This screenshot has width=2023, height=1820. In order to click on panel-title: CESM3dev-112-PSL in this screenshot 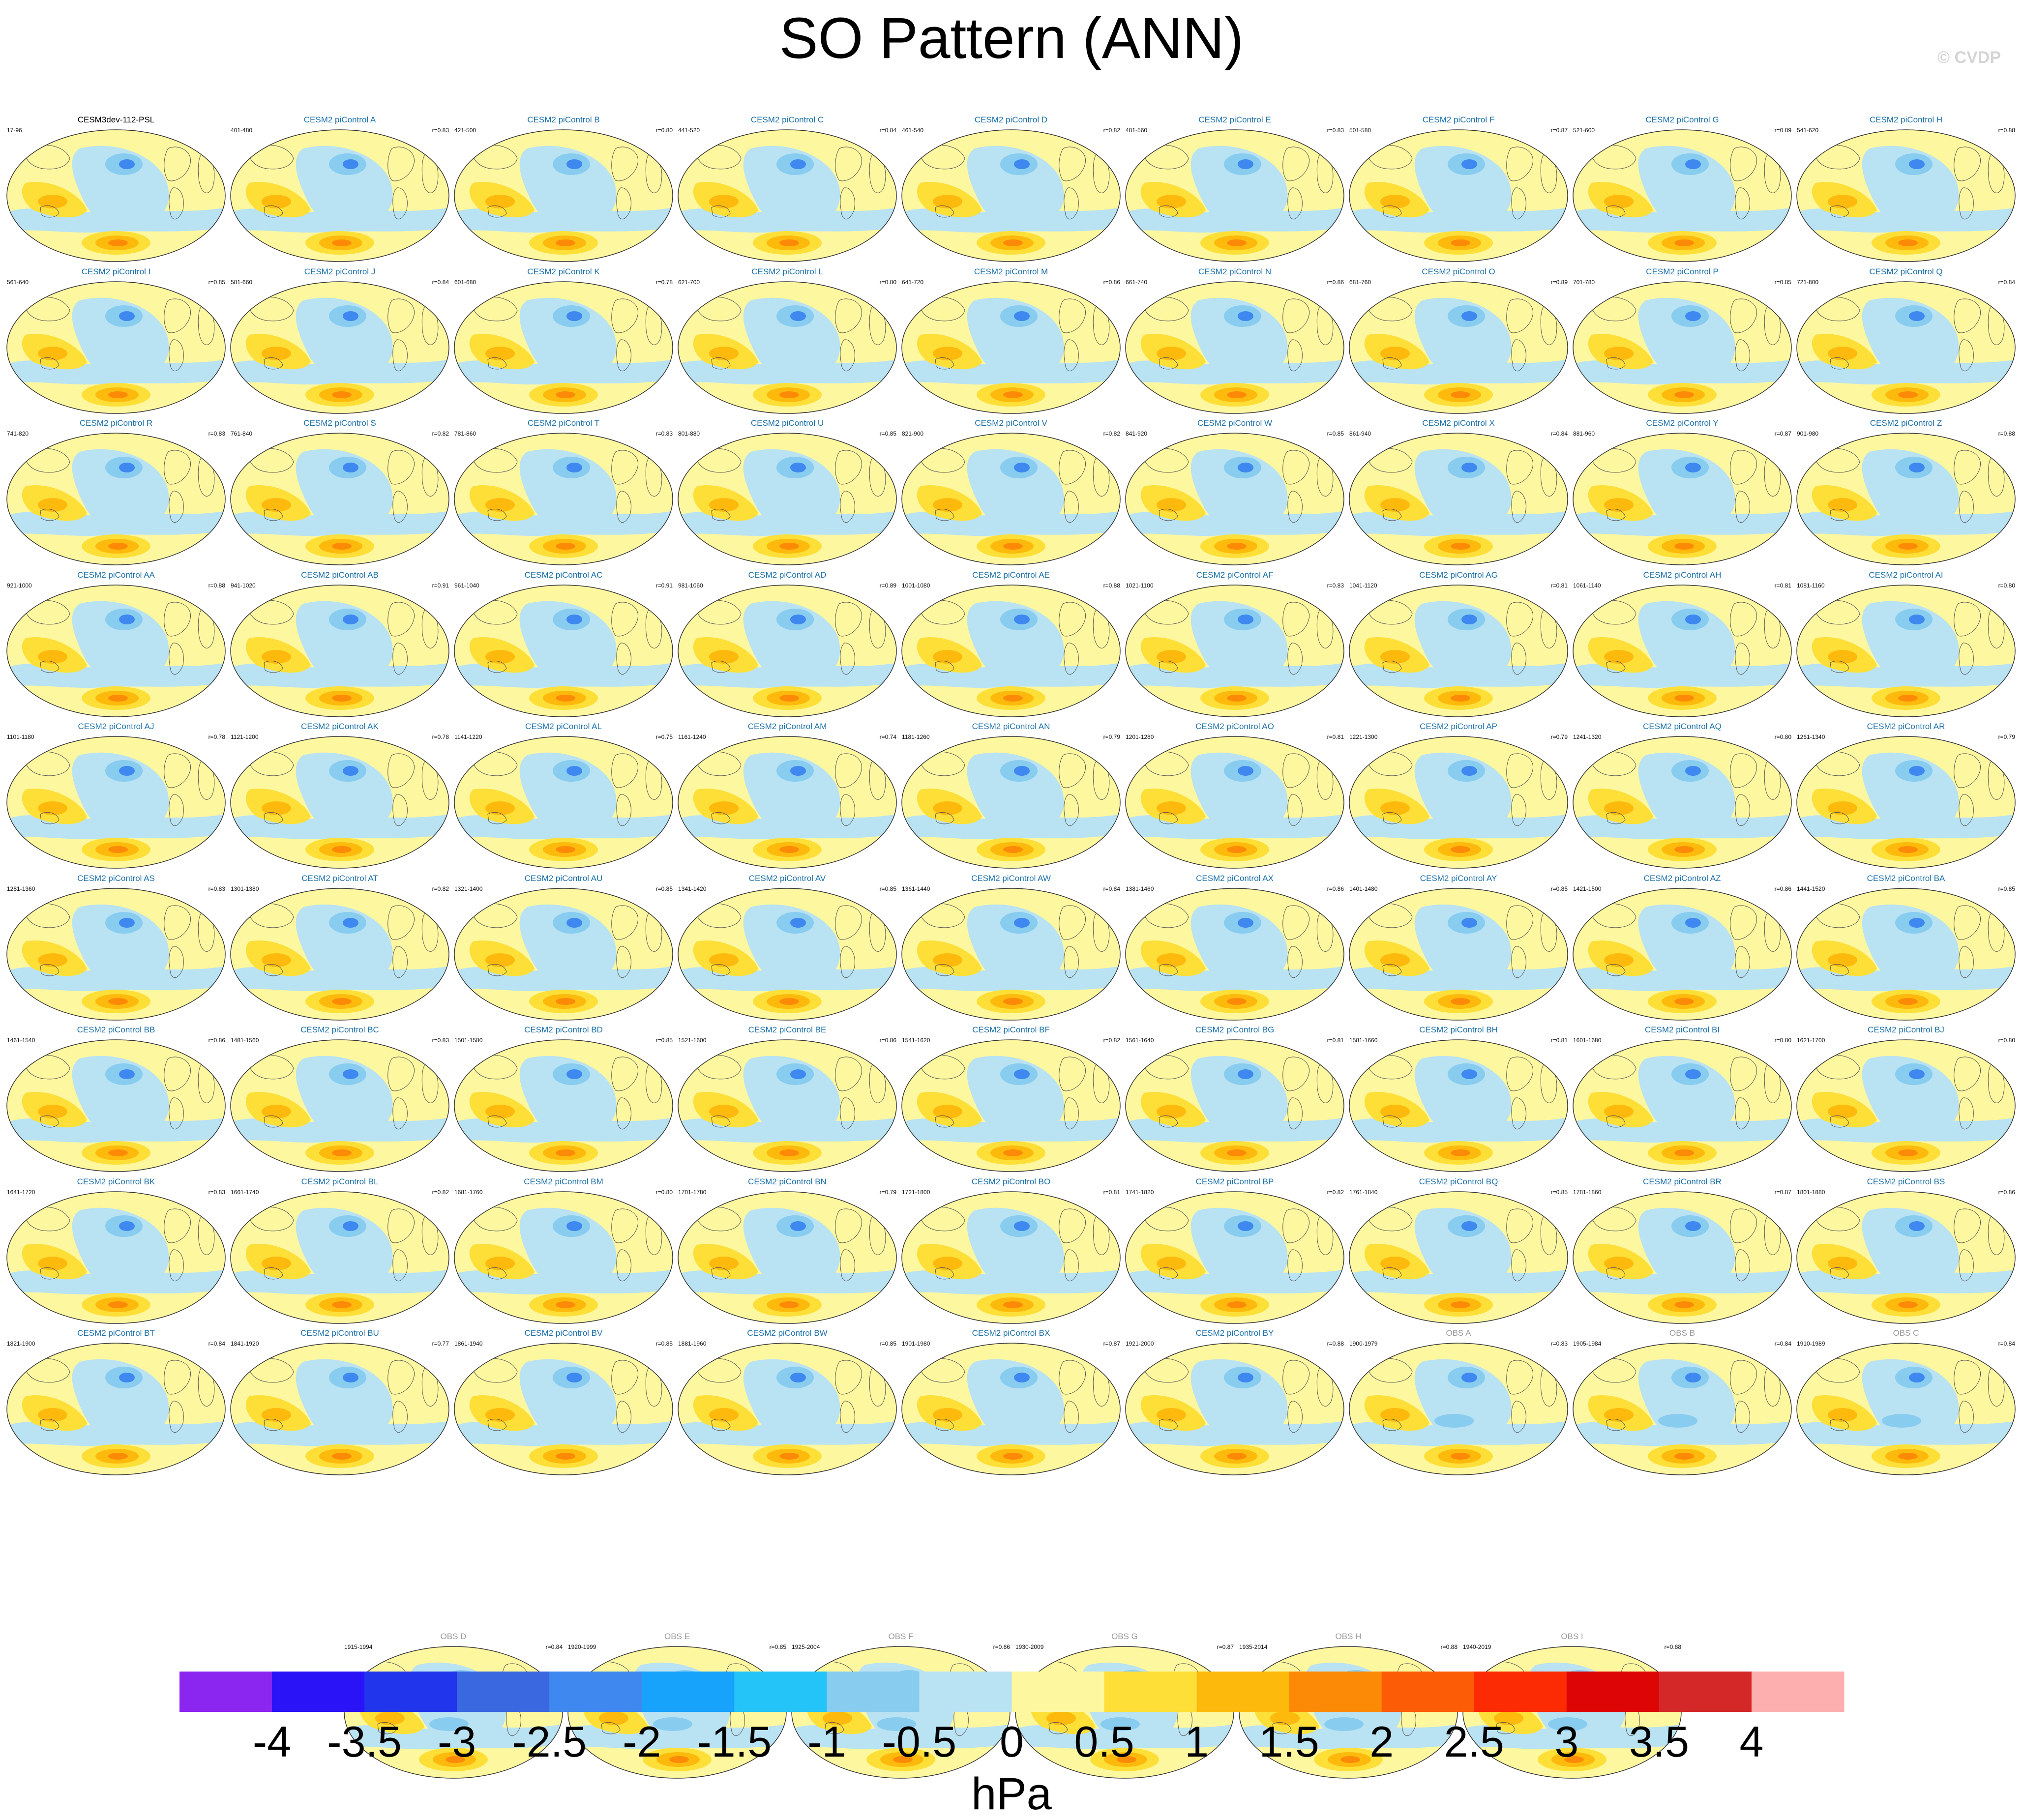, I will do `click(116, 119)`.